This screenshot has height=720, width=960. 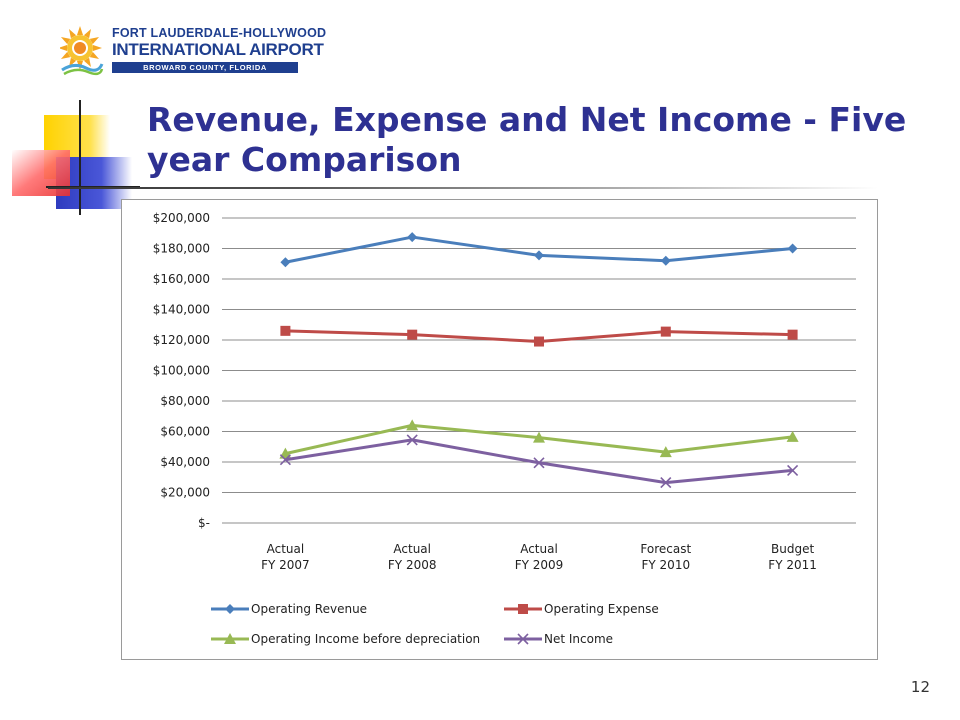 I want to click on y-tick-label: $60,000, so click(x=185, y=432).